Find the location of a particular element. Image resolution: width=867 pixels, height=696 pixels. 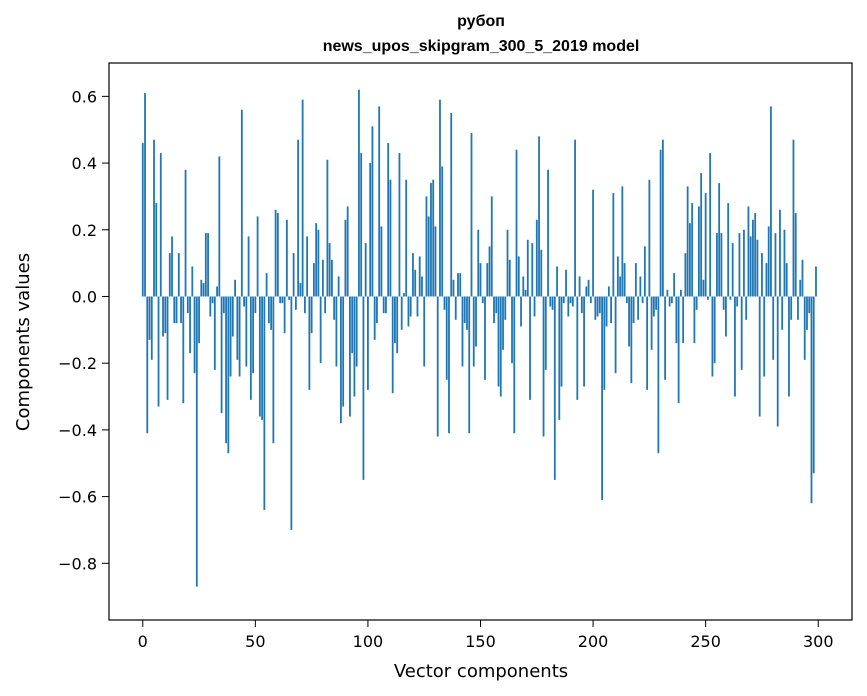

y-tick-label: 0.4 is located at coordinates (84, 163).